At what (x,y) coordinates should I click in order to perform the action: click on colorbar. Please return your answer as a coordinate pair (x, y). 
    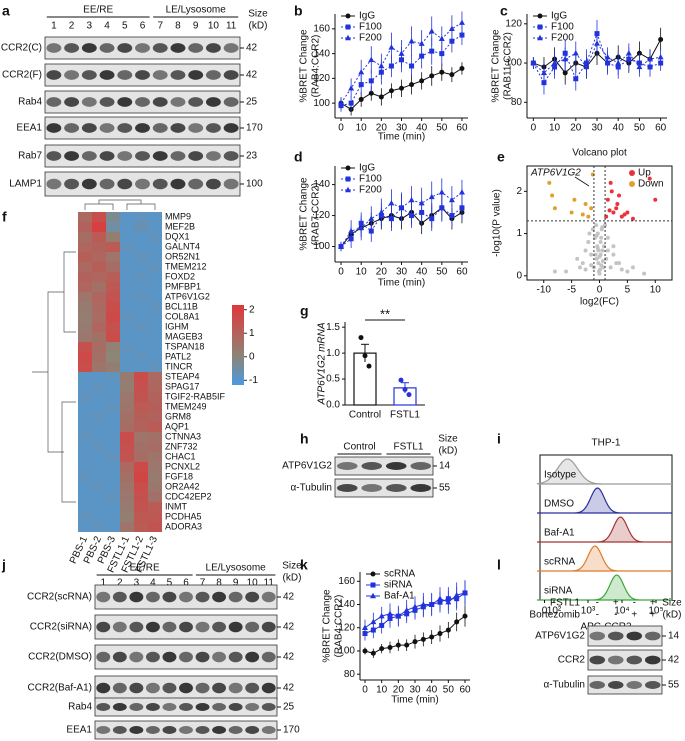
    Looking at the image, I should click on (238, 345).